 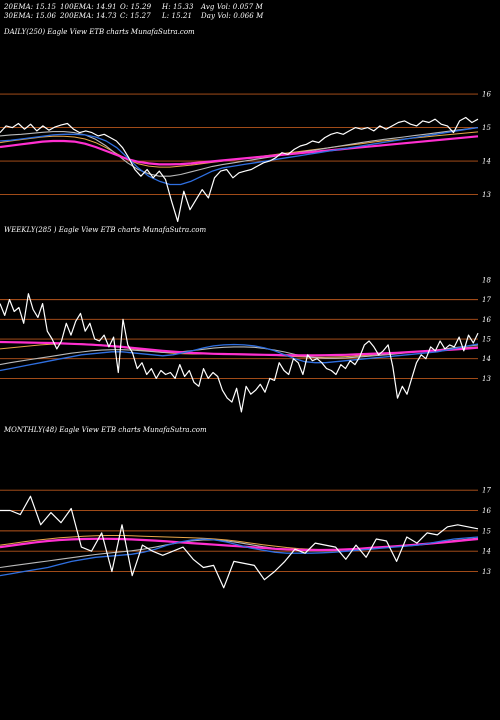 I want to click on weekly-tick-label: 14, so click(x=486, y=359).